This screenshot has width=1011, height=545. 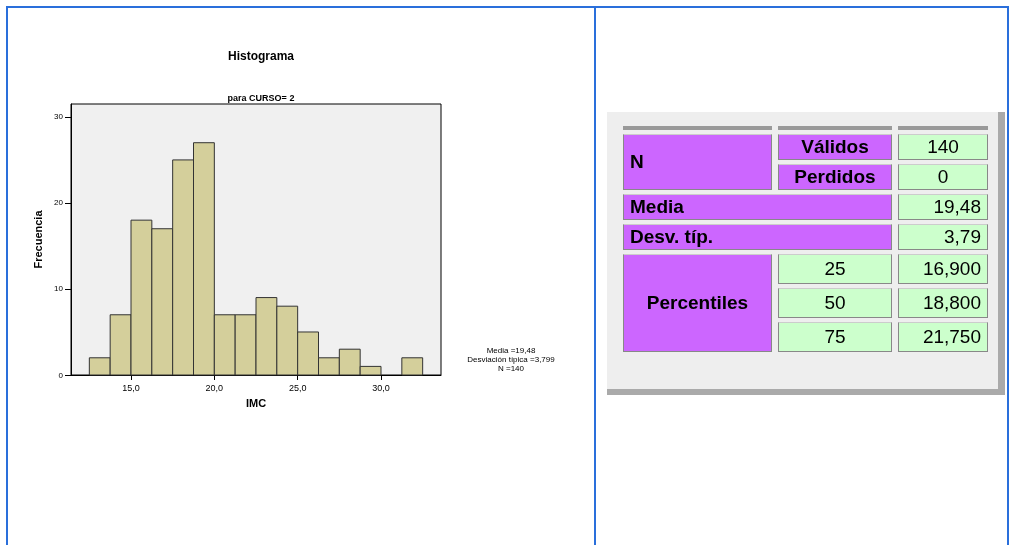 What do you see at coordinates (943, 337) in the screenshot?
I see `text: 21,750` at bounding box center [943, 337].